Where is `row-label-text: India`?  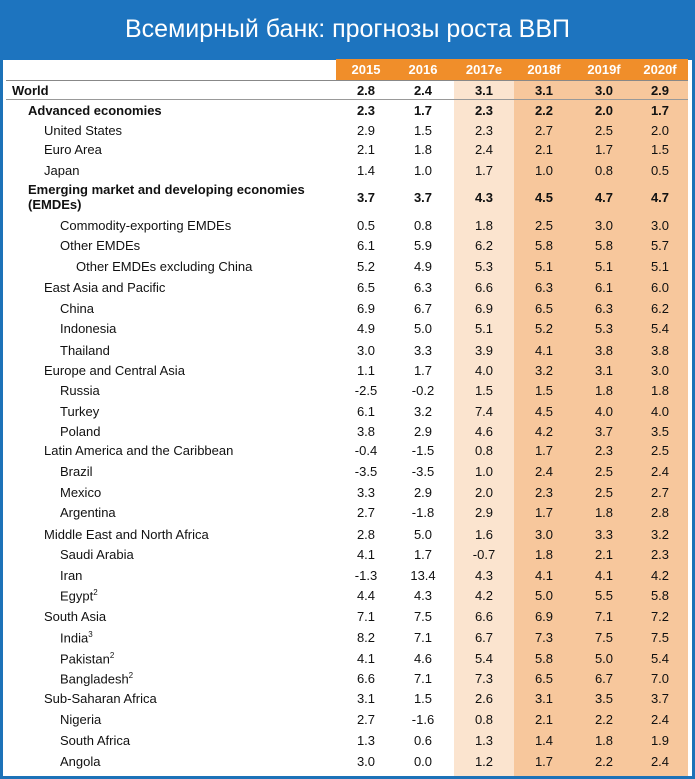 row-label-text: India is located at coordinates (74, 638).